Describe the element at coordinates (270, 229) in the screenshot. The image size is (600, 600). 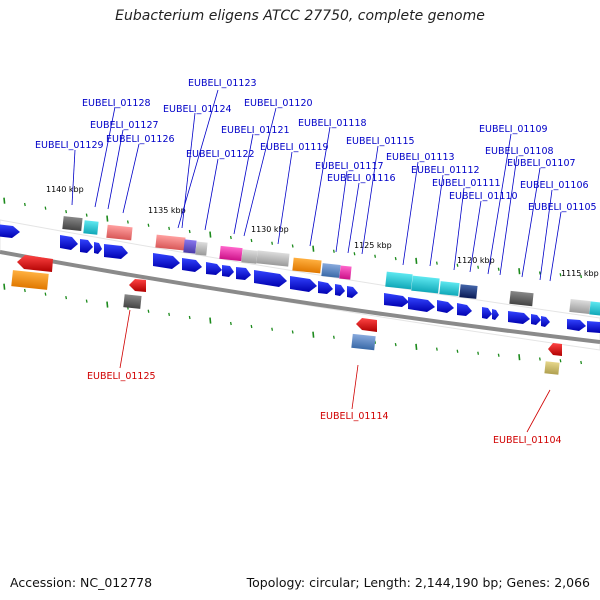
I see `kbp-label-1130: 1130 kbp` at that location.